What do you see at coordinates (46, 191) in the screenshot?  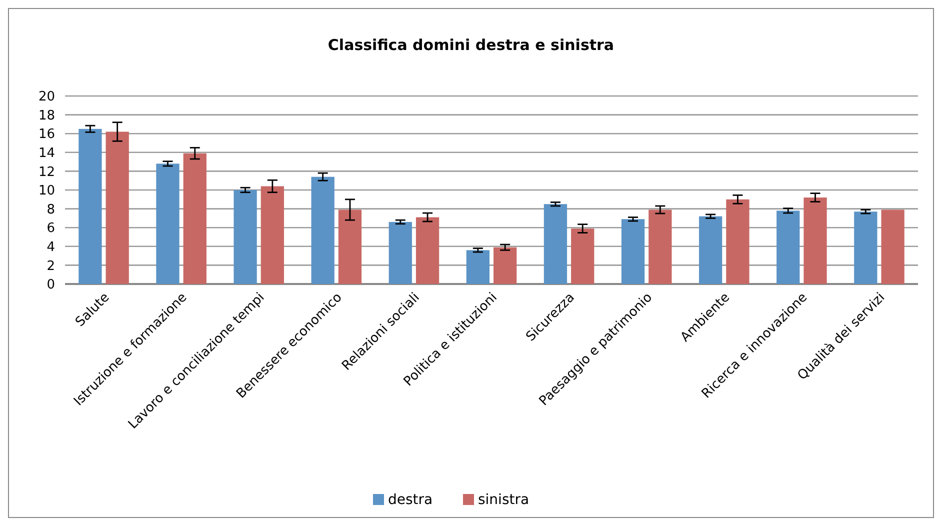 I see `y-tick-label: 10` at bounding box center [46, 191].